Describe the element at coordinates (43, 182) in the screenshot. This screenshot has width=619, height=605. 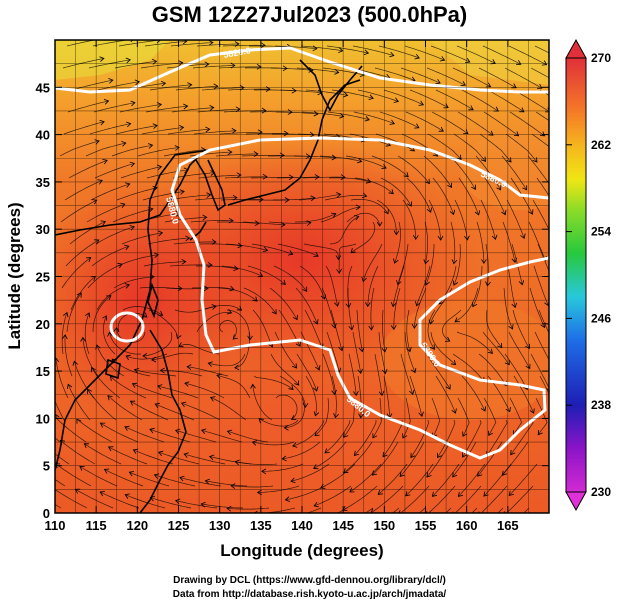
I see `y-tick-label: 35` at that location.